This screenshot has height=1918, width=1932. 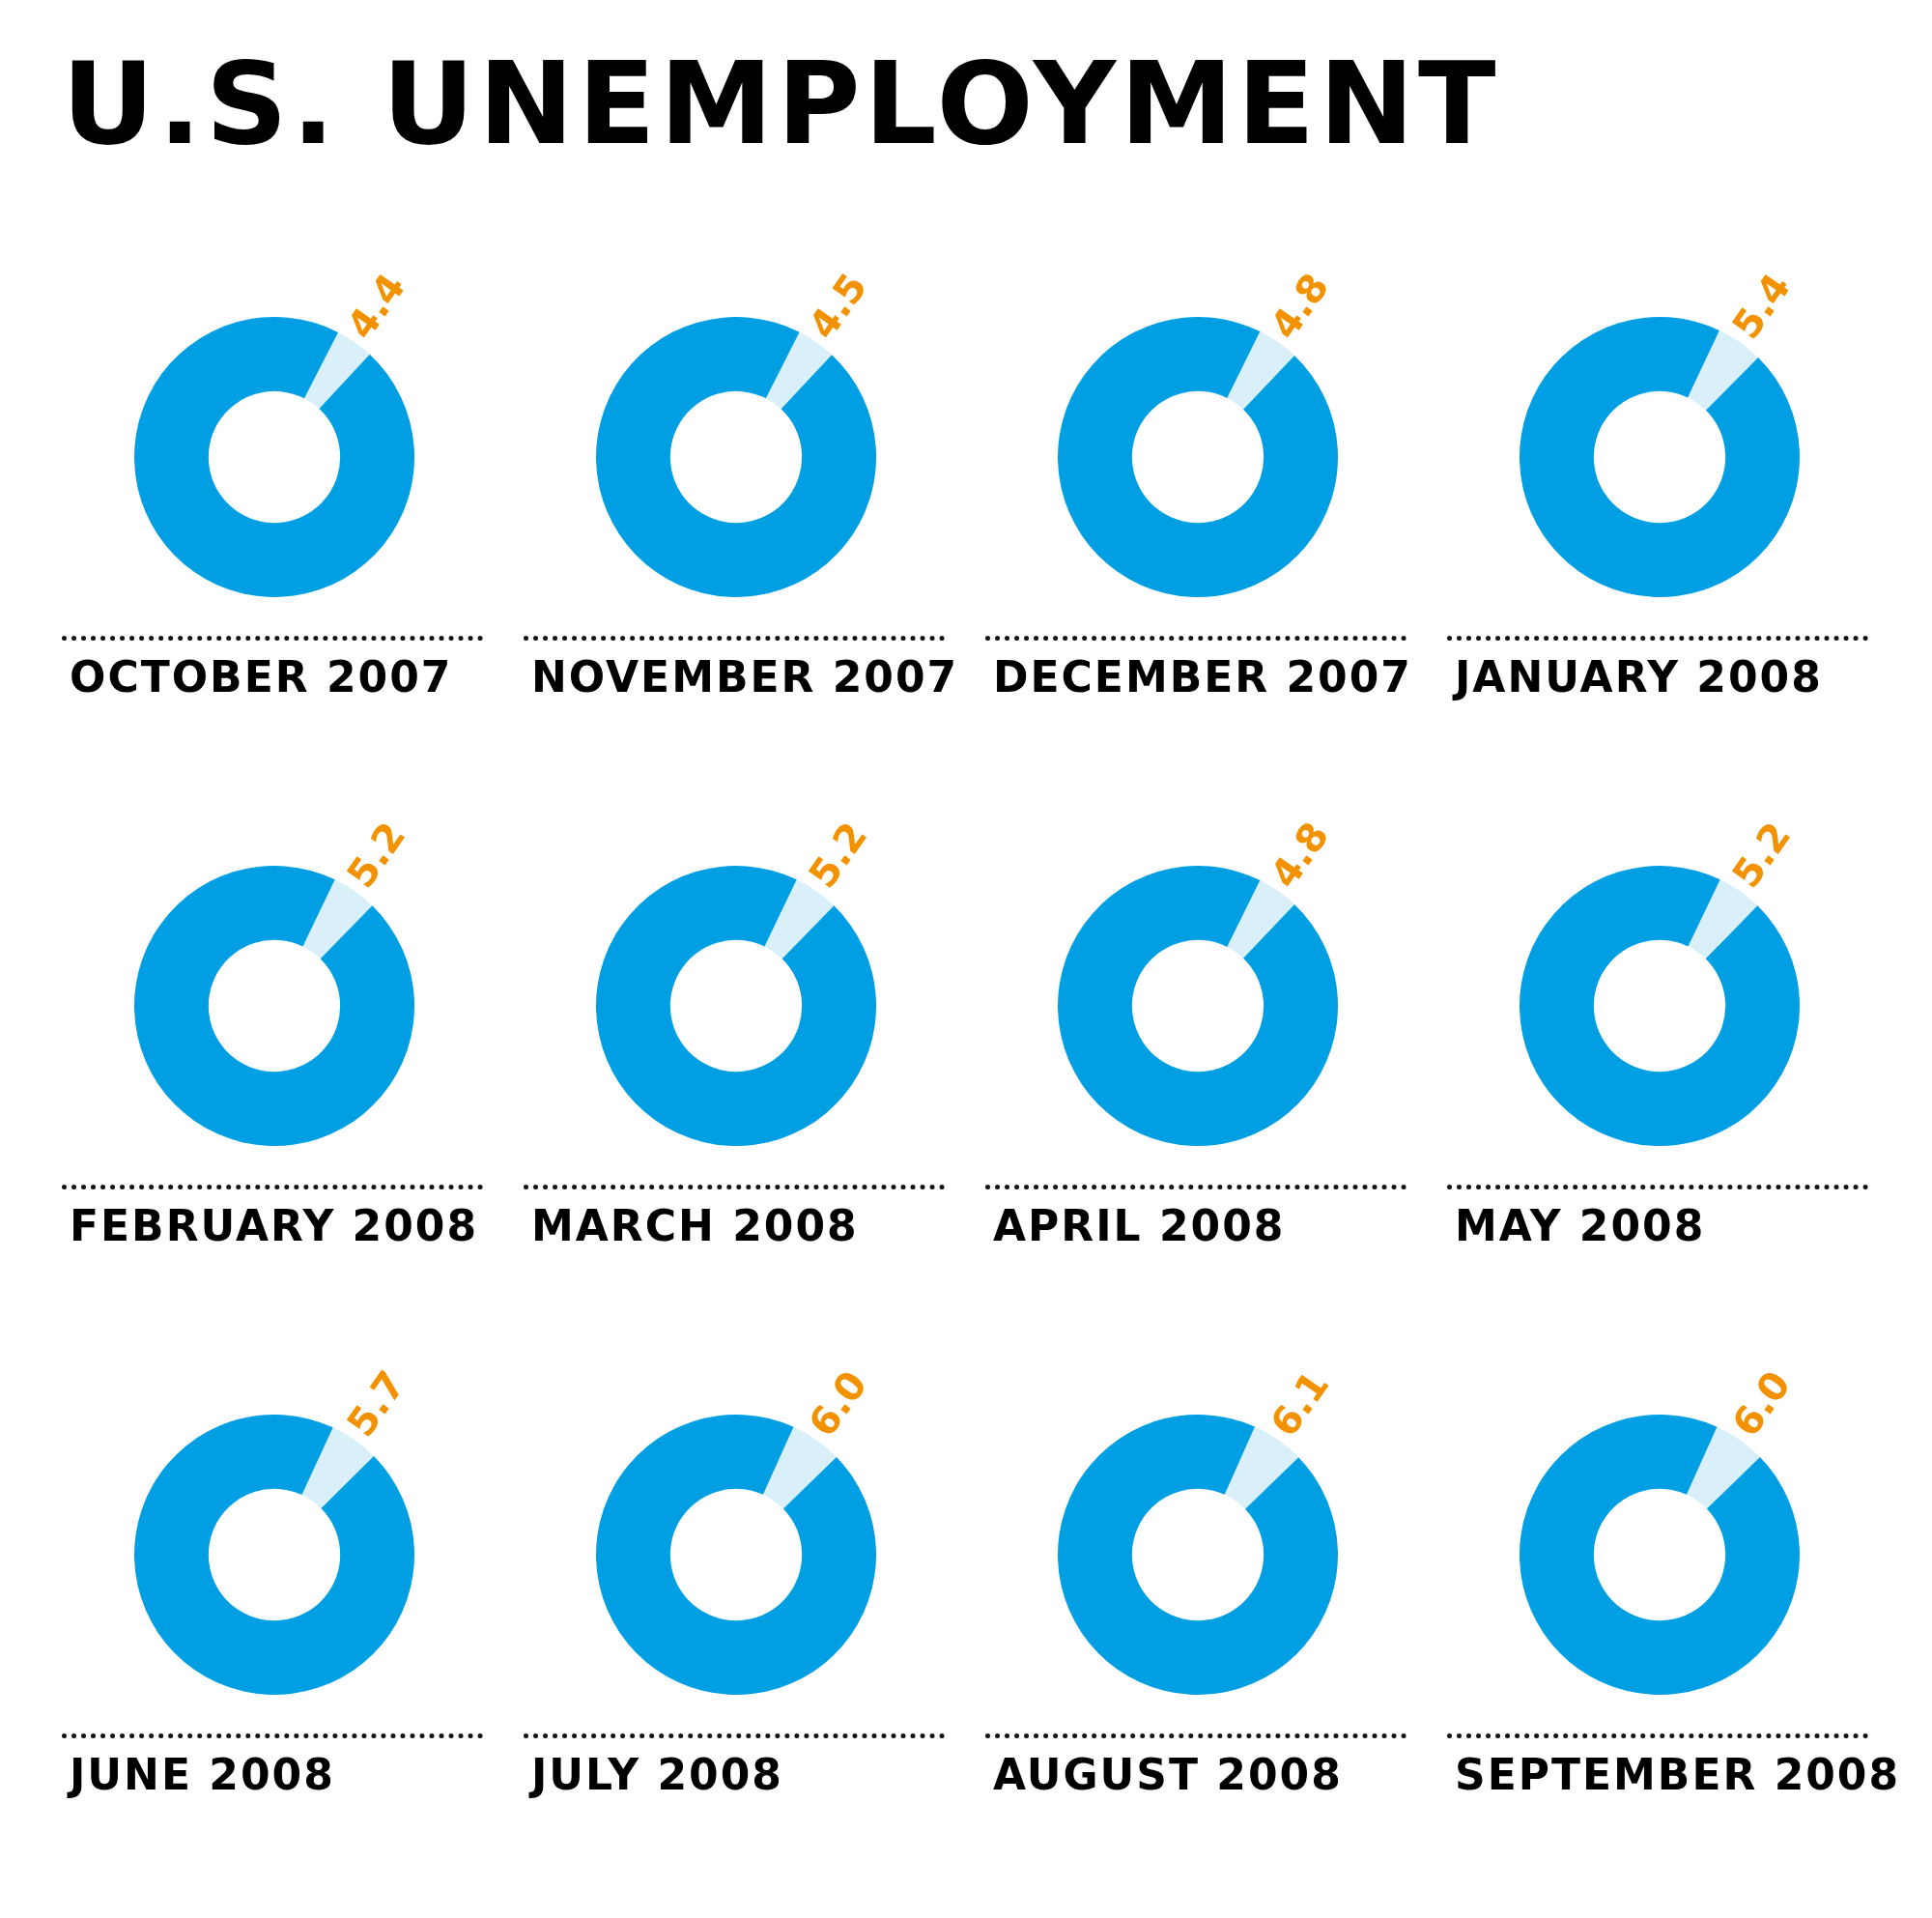 I want to click on text: U.S. UNEMPLOYMENT, so click(x=781, y=103).